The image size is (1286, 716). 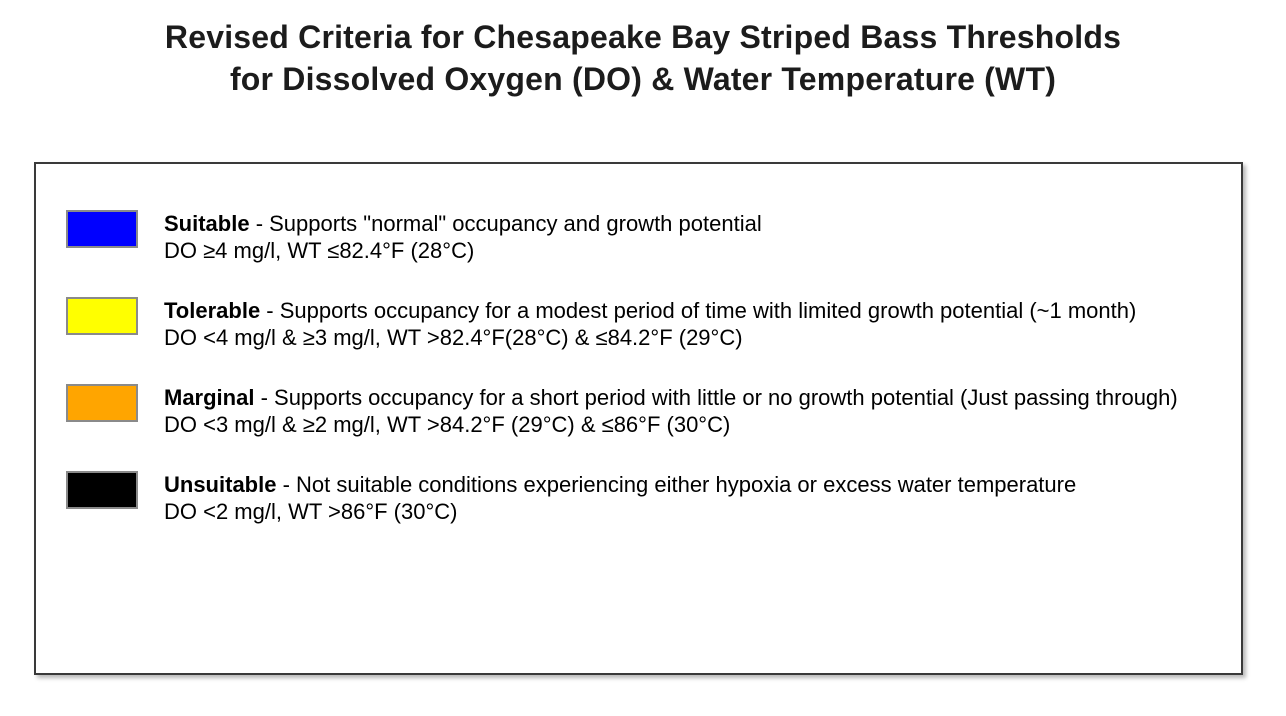 I want to click on unsuitable-criteria: DO <2 mg/l, WT >86°F (30°C), so click(x=311, y=511).